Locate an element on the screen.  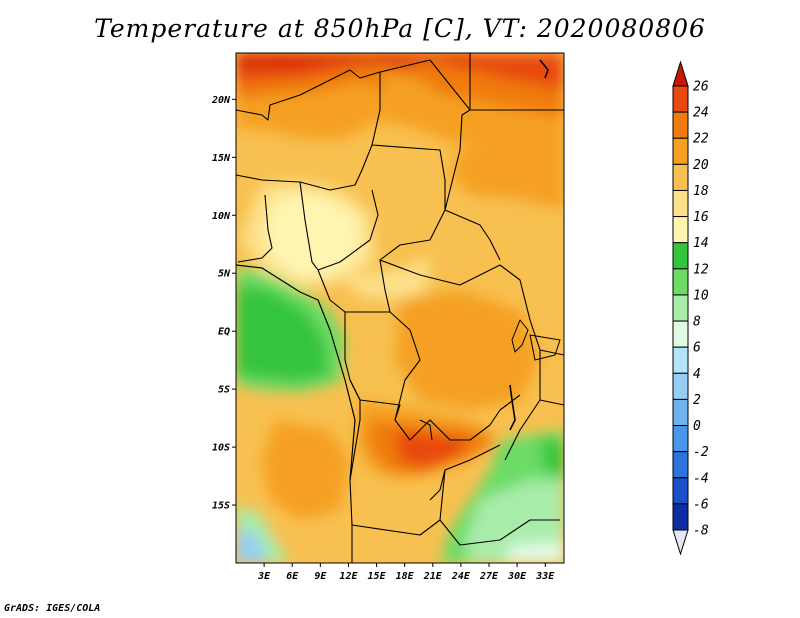
colorbar-label: 18 is located at coordinates (701, 191).